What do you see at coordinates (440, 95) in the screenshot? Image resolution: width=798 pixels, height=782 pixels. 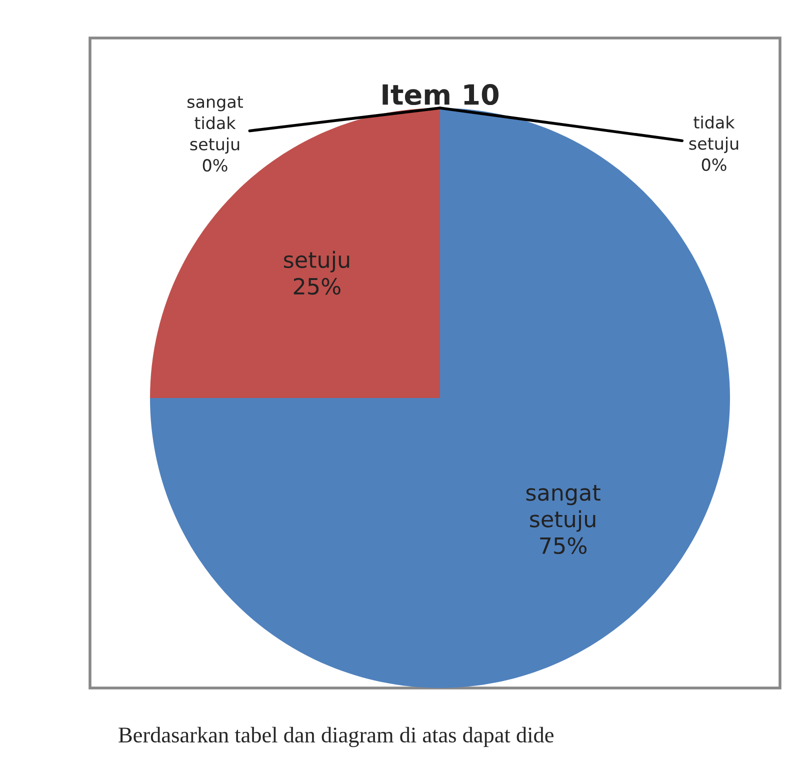 I see `chart-title: Item 10` at bounding box center [440, 95].